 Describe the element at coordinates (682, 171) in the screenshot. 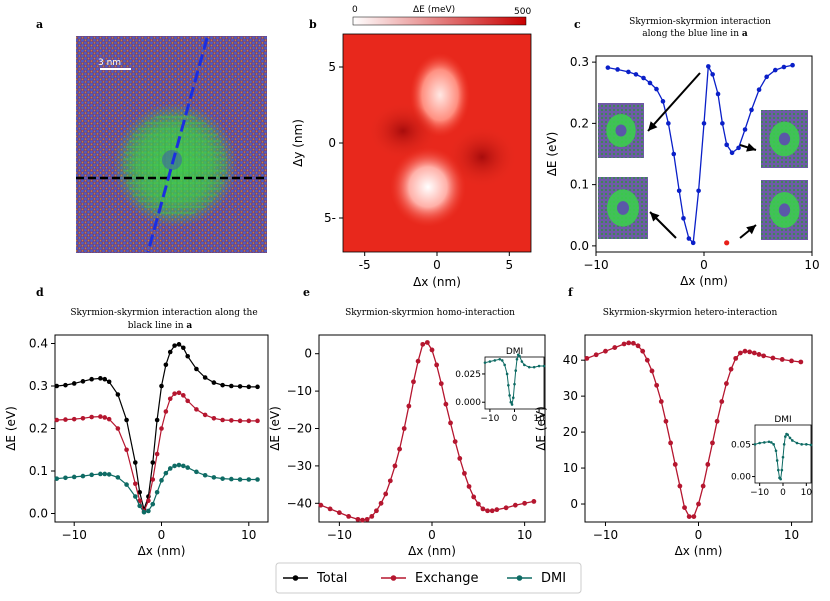

I see `panel-c-chart: −10 0 10 0.0 0.1 0.2 0.3 Δx (nm) ΔE (eV)` at that location.